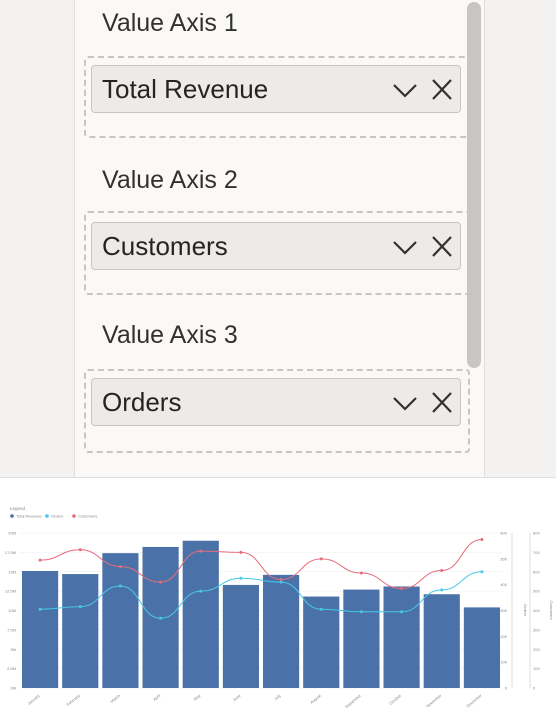 The image size is (556, 721). Describe the element at coordinates (506, 688) in the screenshot. I see `y2-tick-label: 0` at that location.